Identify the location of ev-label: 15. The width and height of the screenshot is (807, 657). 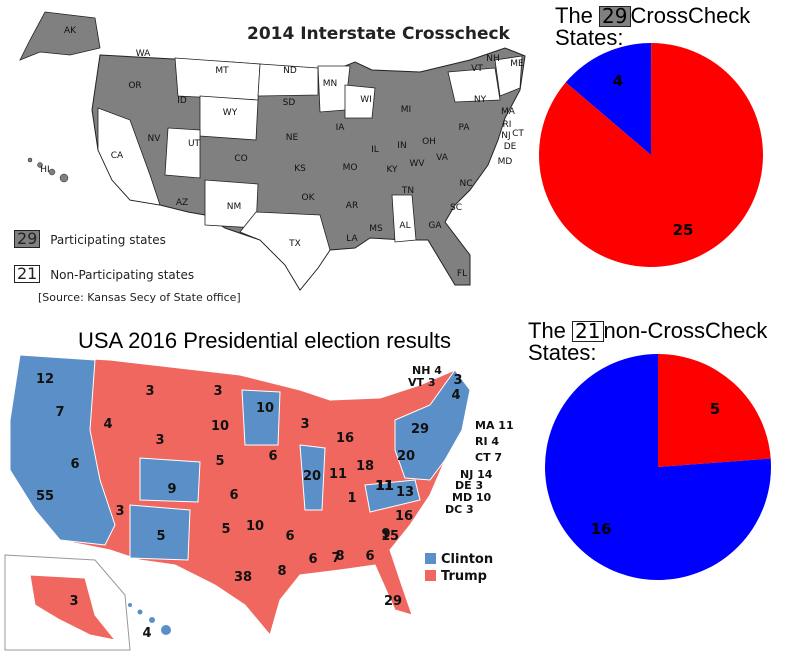
(390, 536).